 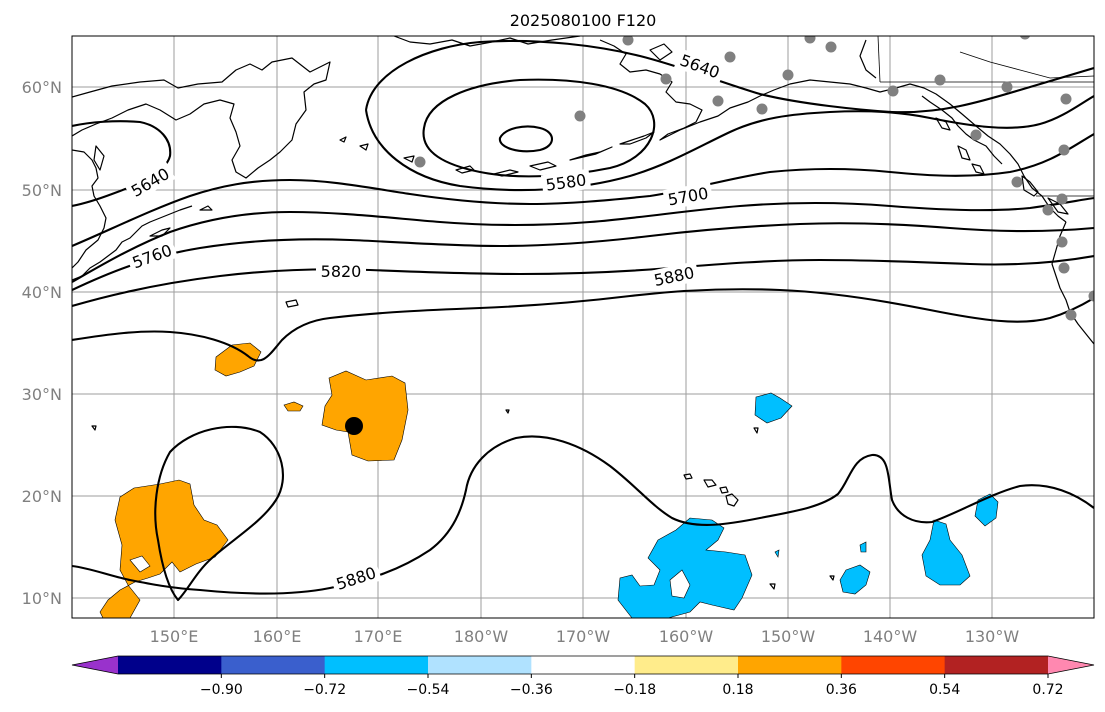 I want to click on lon-label: 170°E, so click(x=378, y=636).